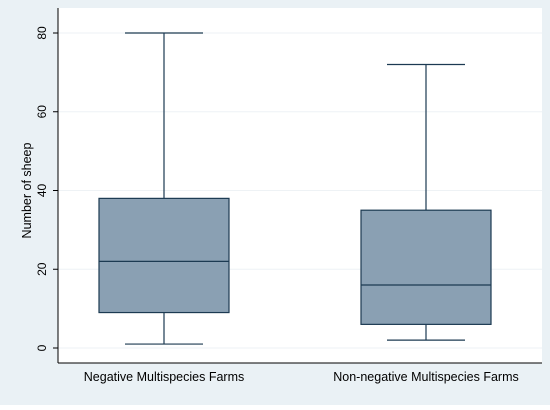  I want to click on x-category-label-1: Negative Multispecies Farms, so click(164, 377).